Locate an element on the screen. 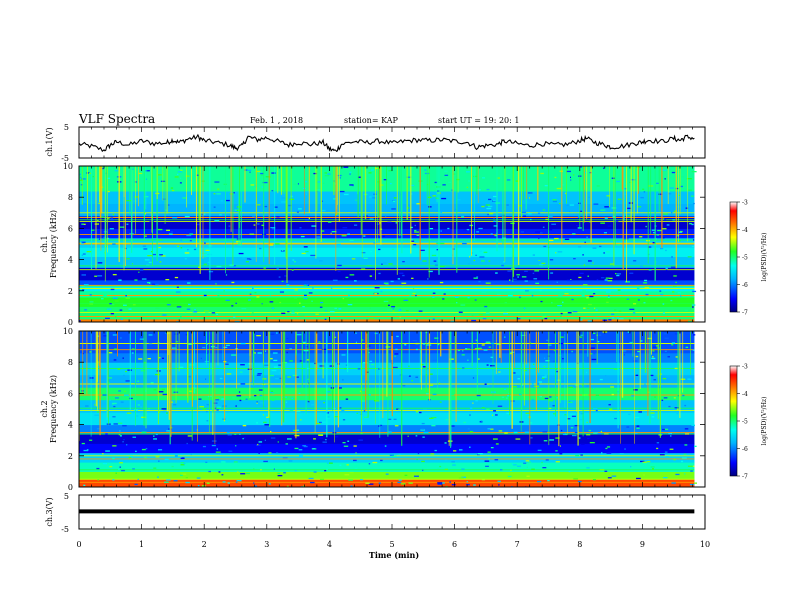 This screenshot has height=612, width=792. ch2-freq-label: Frequency (kHz) is located at coordinates (53, 409).